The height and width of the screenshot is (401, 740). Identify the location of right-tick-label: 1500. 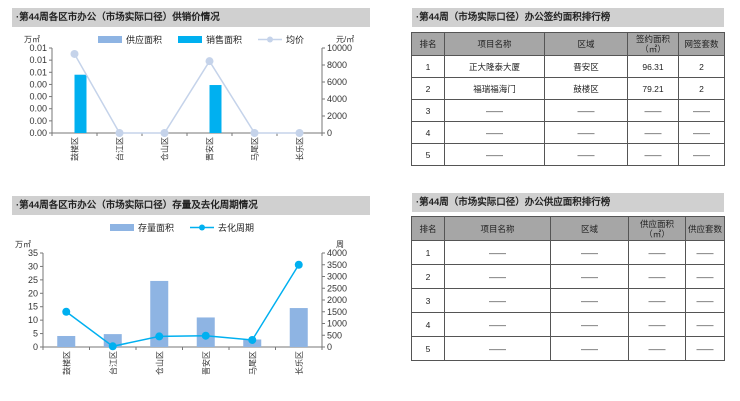
(337, 312).